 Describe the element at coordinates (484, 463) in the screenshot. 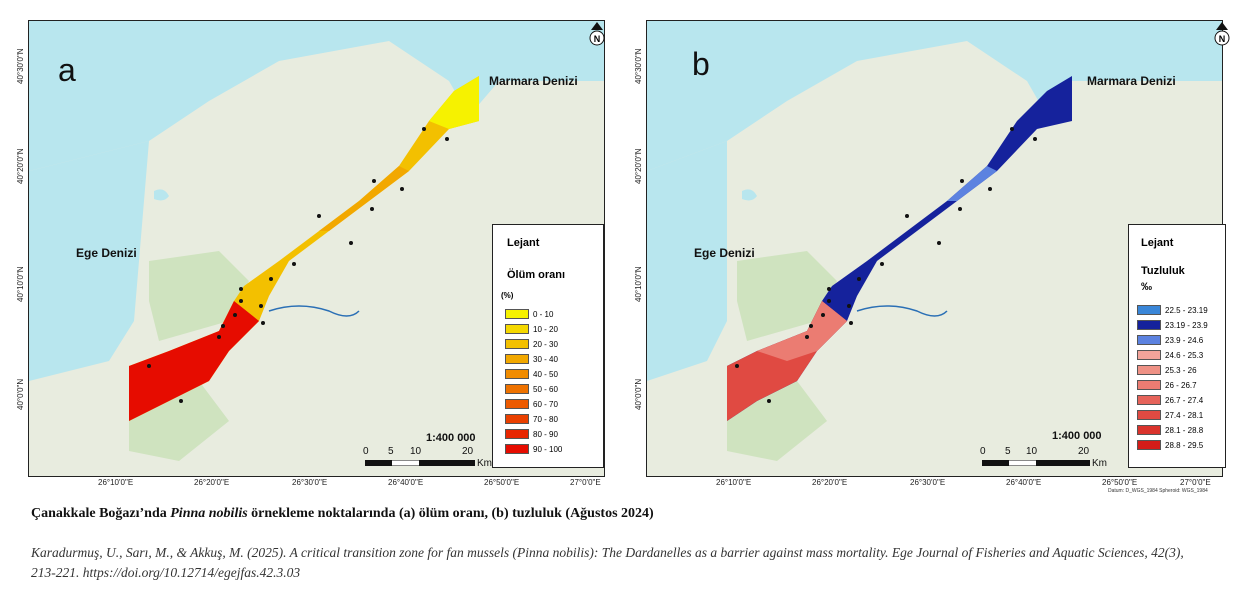

I see `scale-unit-a: Km` at that location.